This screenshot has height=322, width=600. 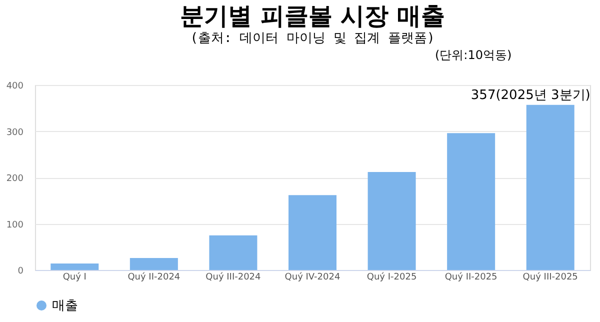 What do you see at coordinates (312, 38) in the screenshot?
I see `chart-subtitle: (출처: 데이터 마이닝 및 집계 플랫폼)` at bounding box center [312, 38].